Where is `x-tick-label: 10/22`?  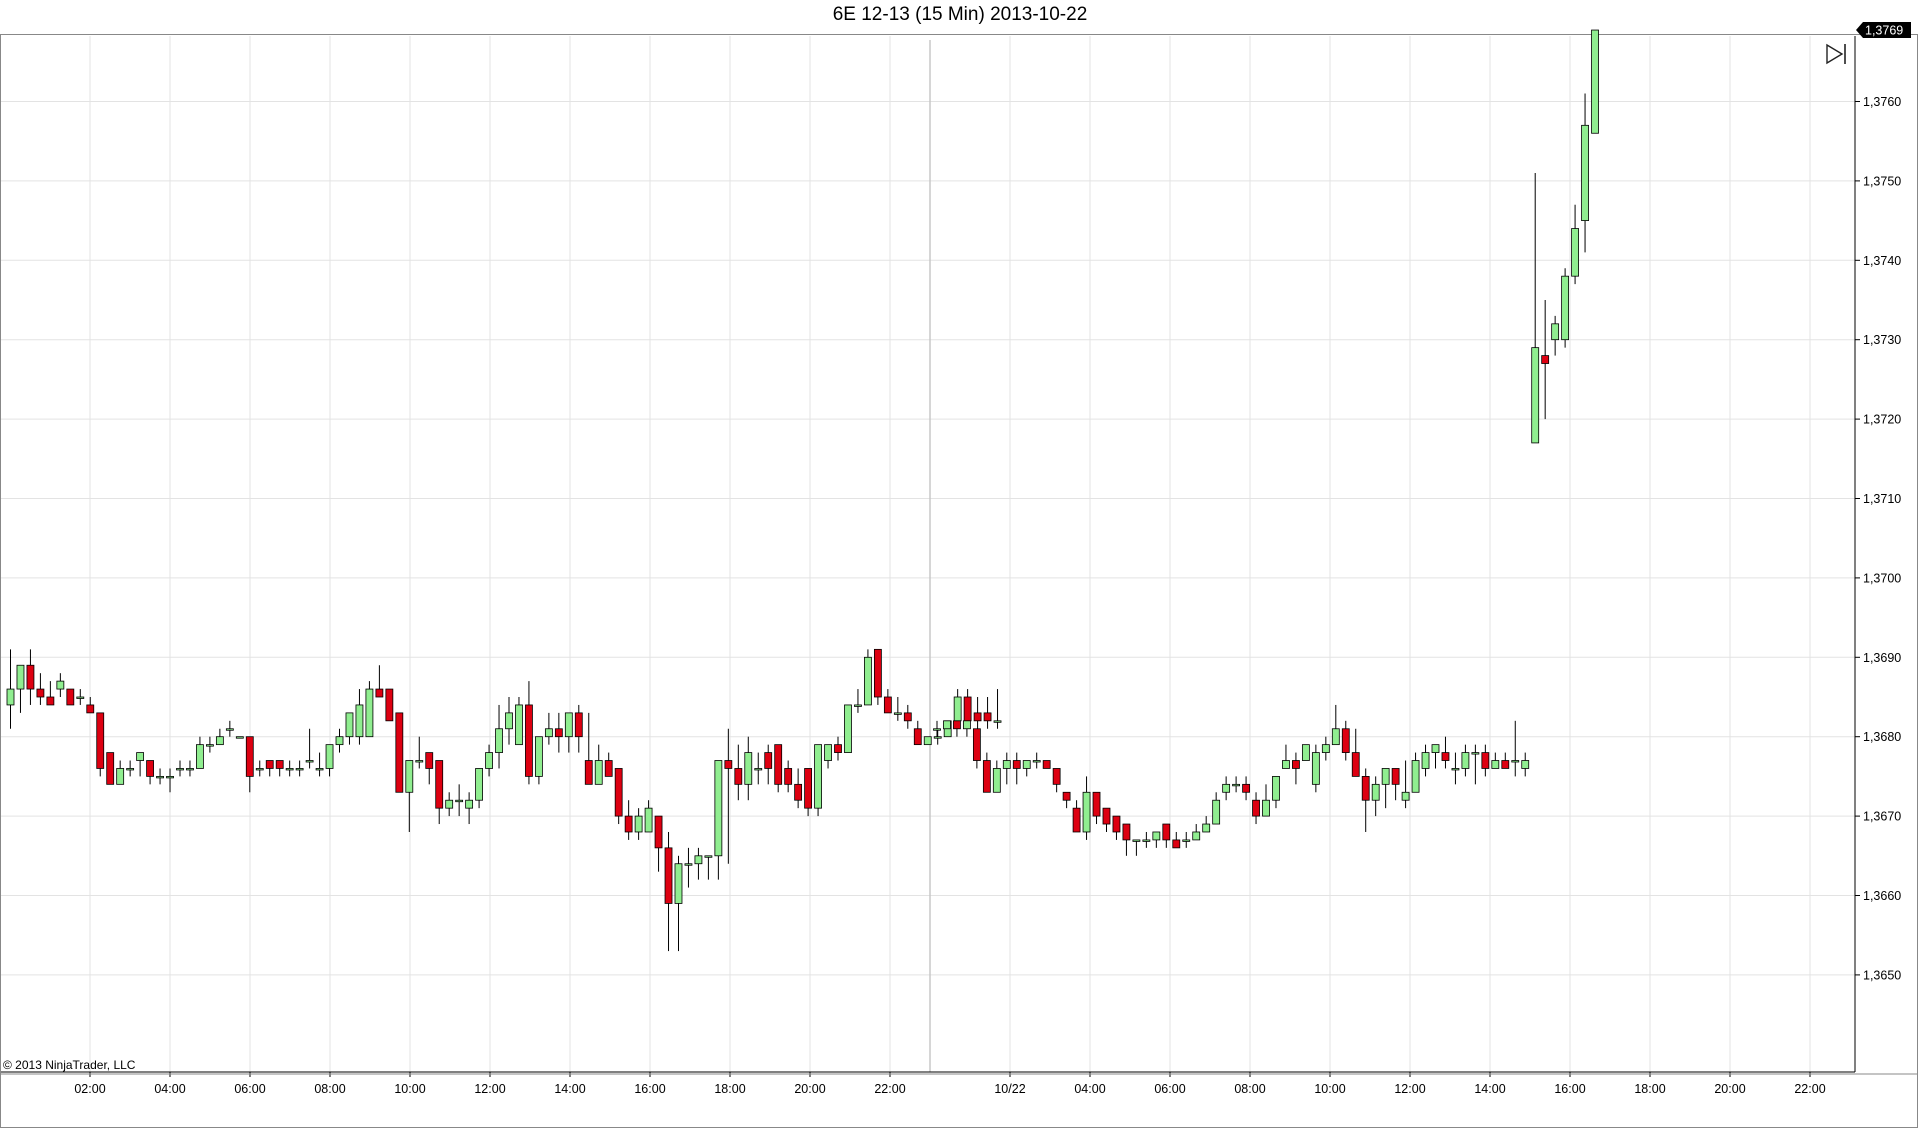
x-tick-label: 10/22 is located at coordinates (1009, 1089).